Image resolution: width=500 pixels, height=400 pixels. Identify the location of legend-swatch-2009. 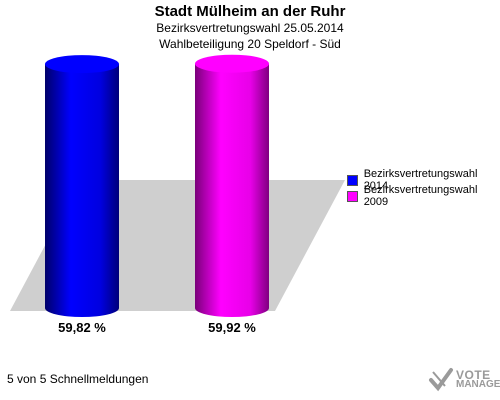
(352, 196).